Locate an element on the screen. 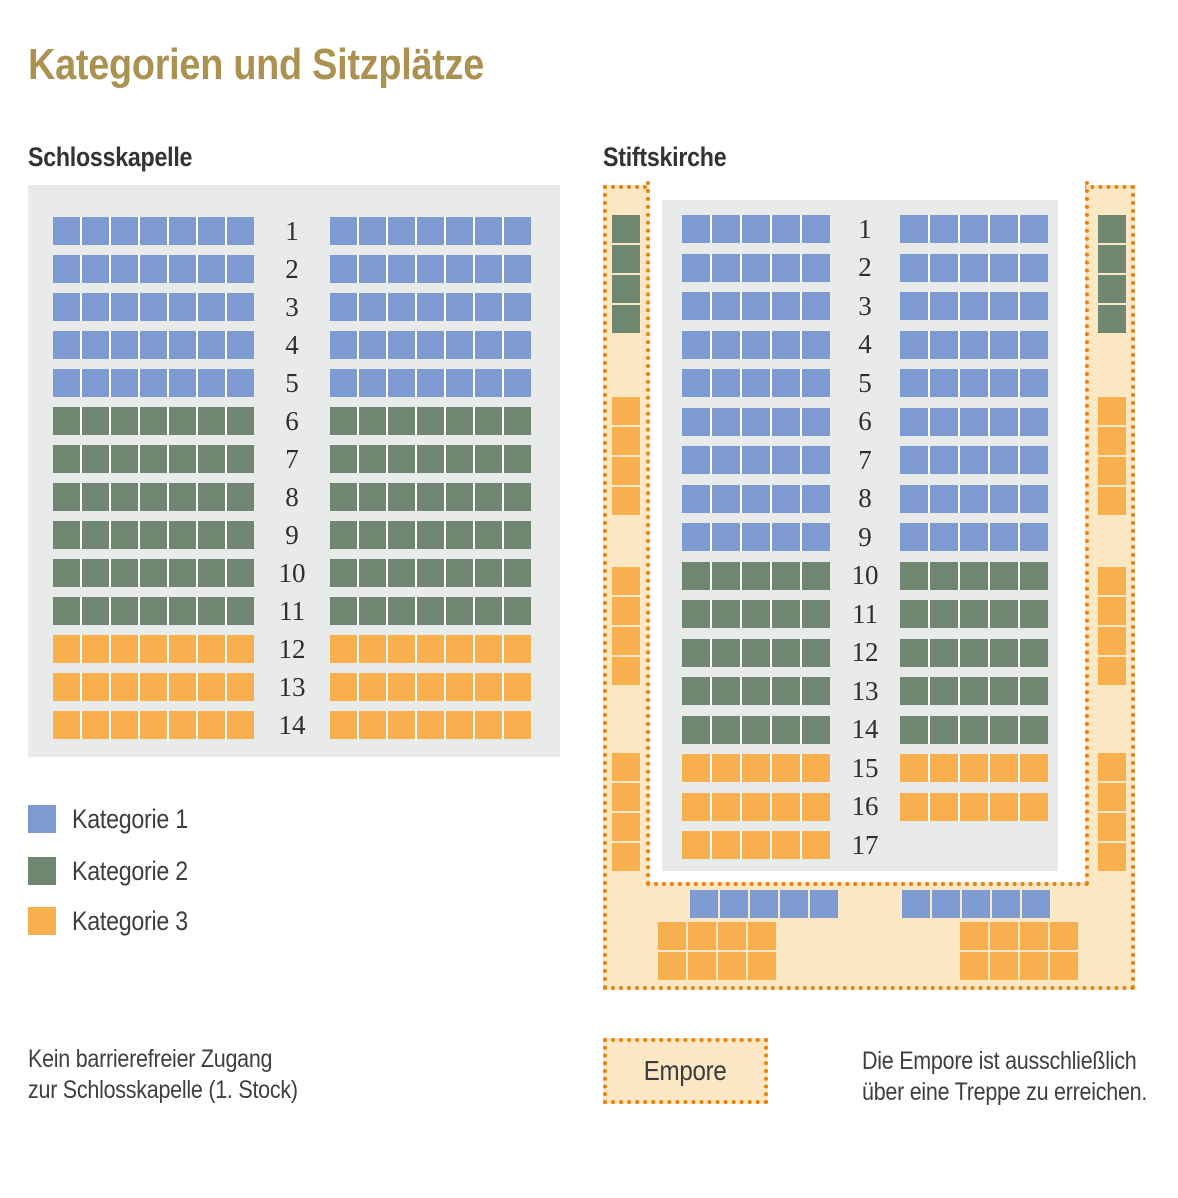  seat-row-7: 7 is located at coordinates (294, 459).